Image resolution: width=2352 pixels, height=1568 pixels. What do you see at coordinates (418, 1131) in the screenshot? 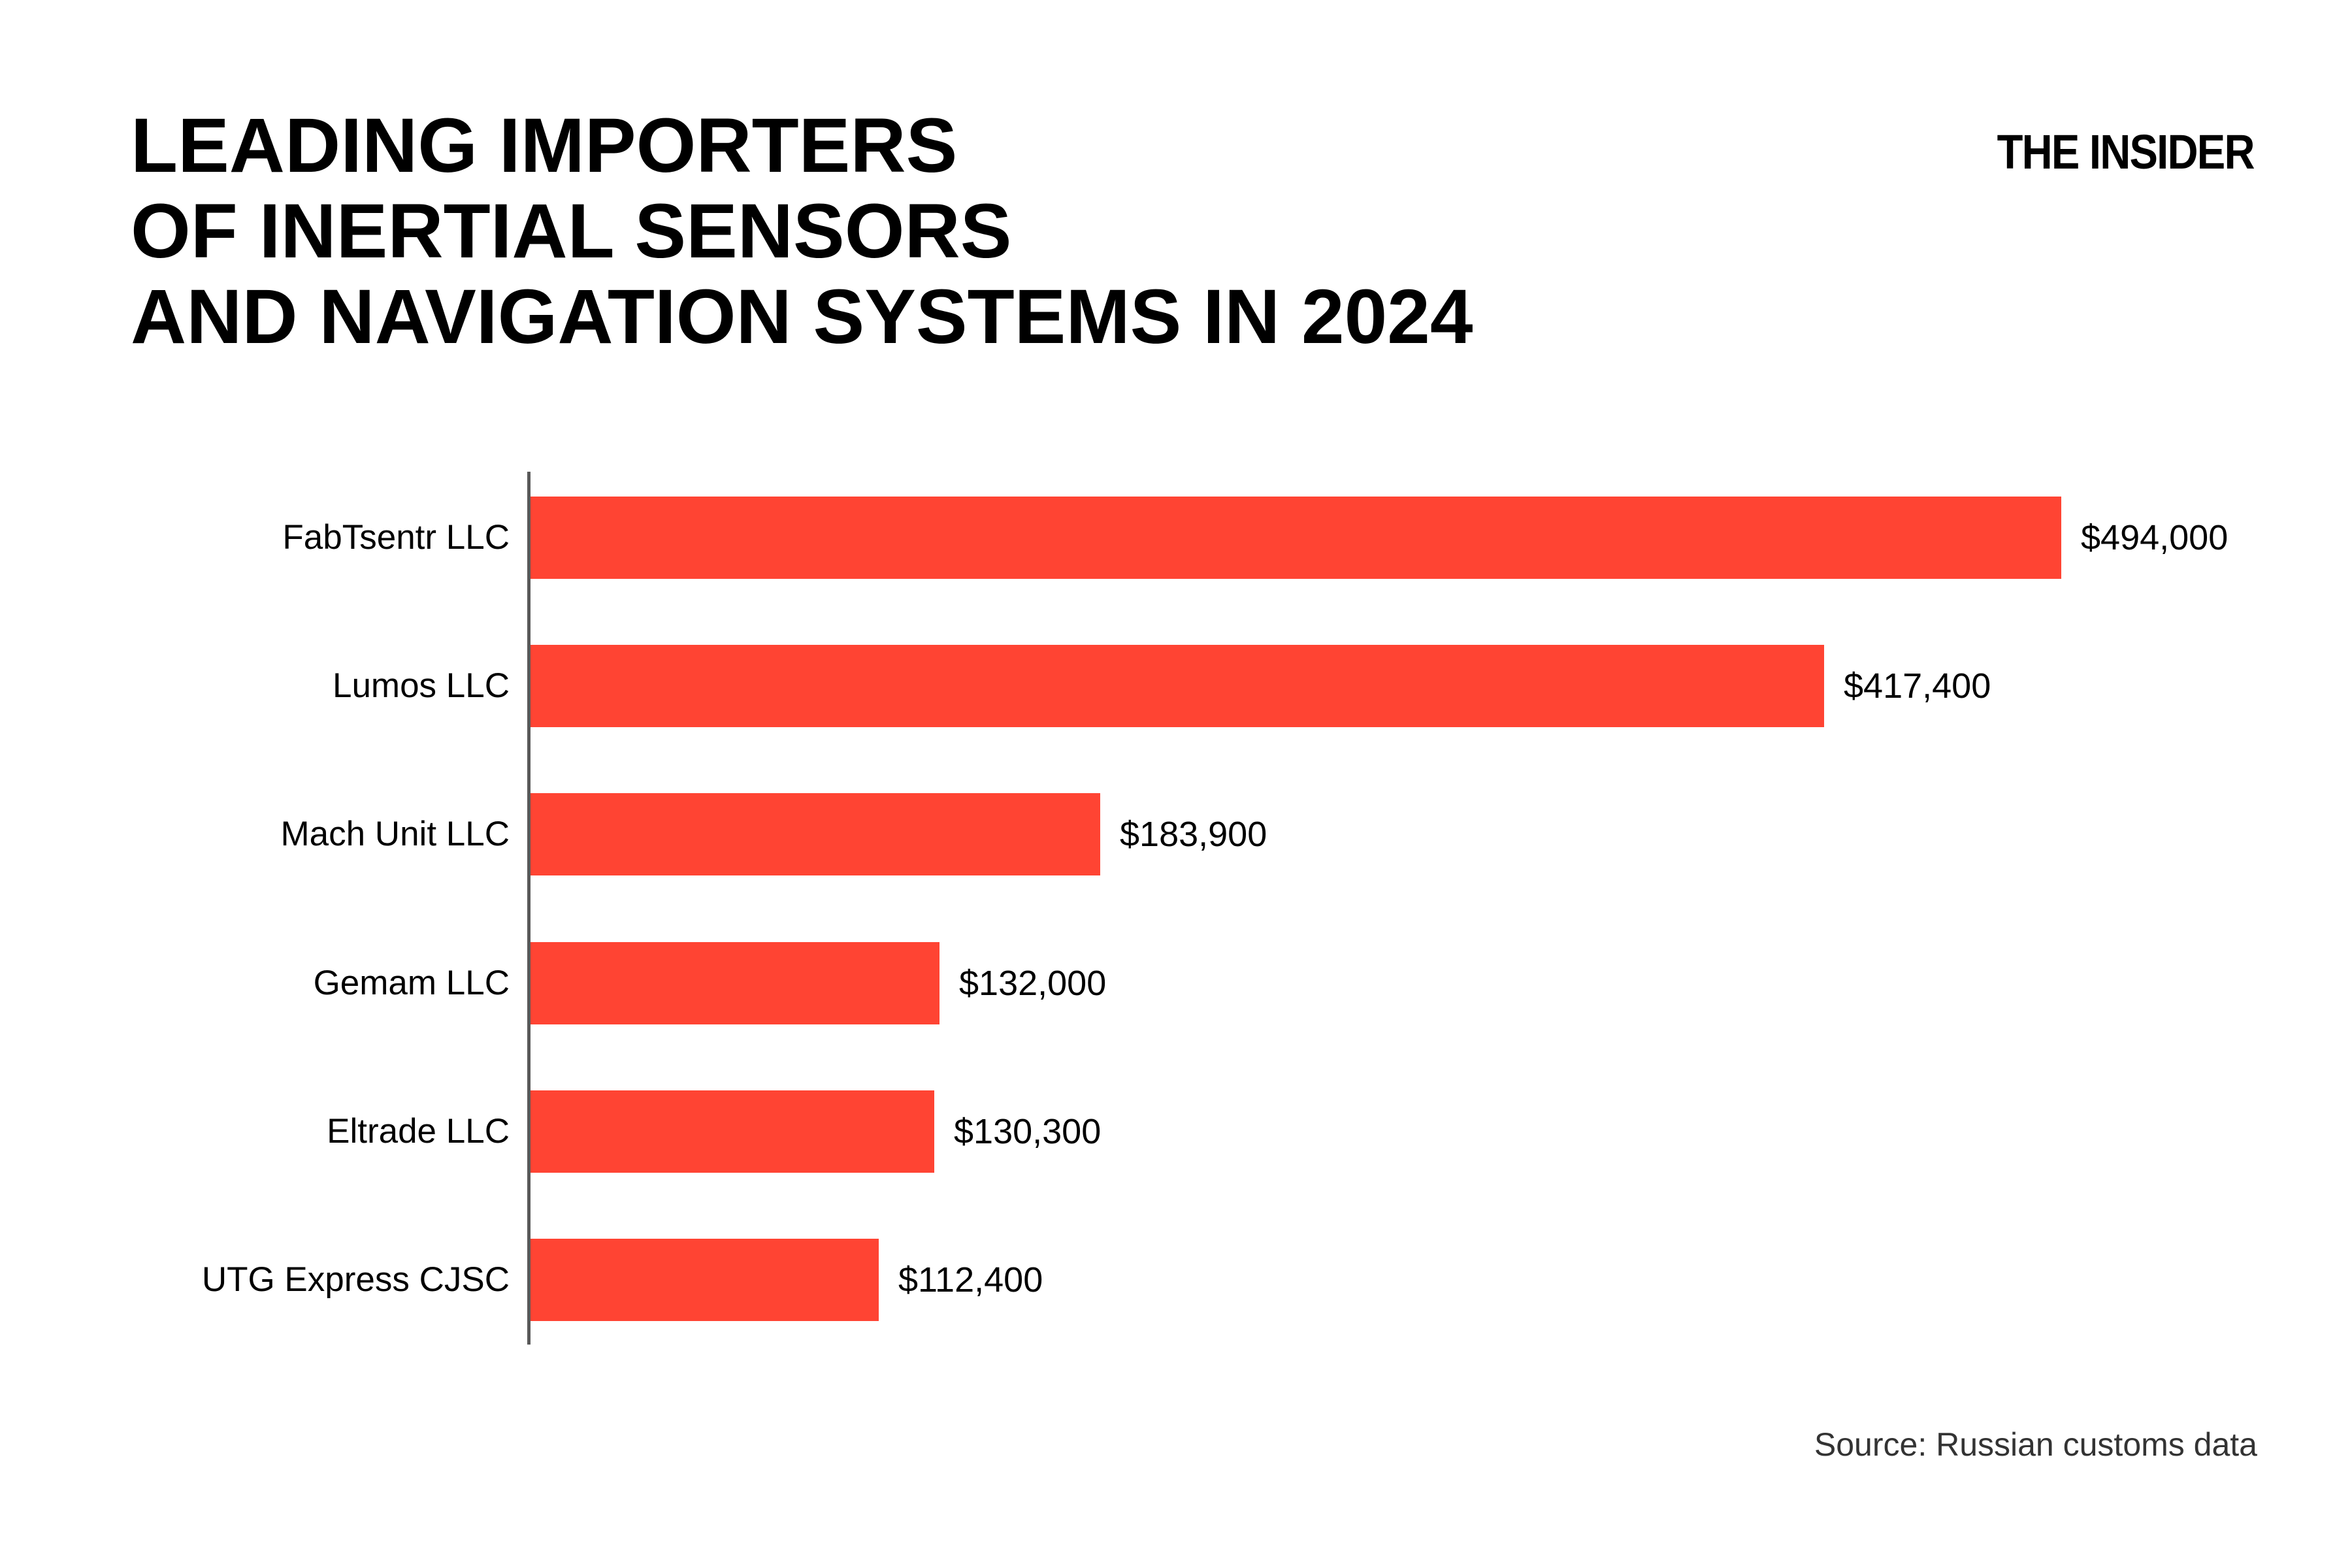
I see `category-label: Eltrade LLC` at bounding box center [418, 1131].